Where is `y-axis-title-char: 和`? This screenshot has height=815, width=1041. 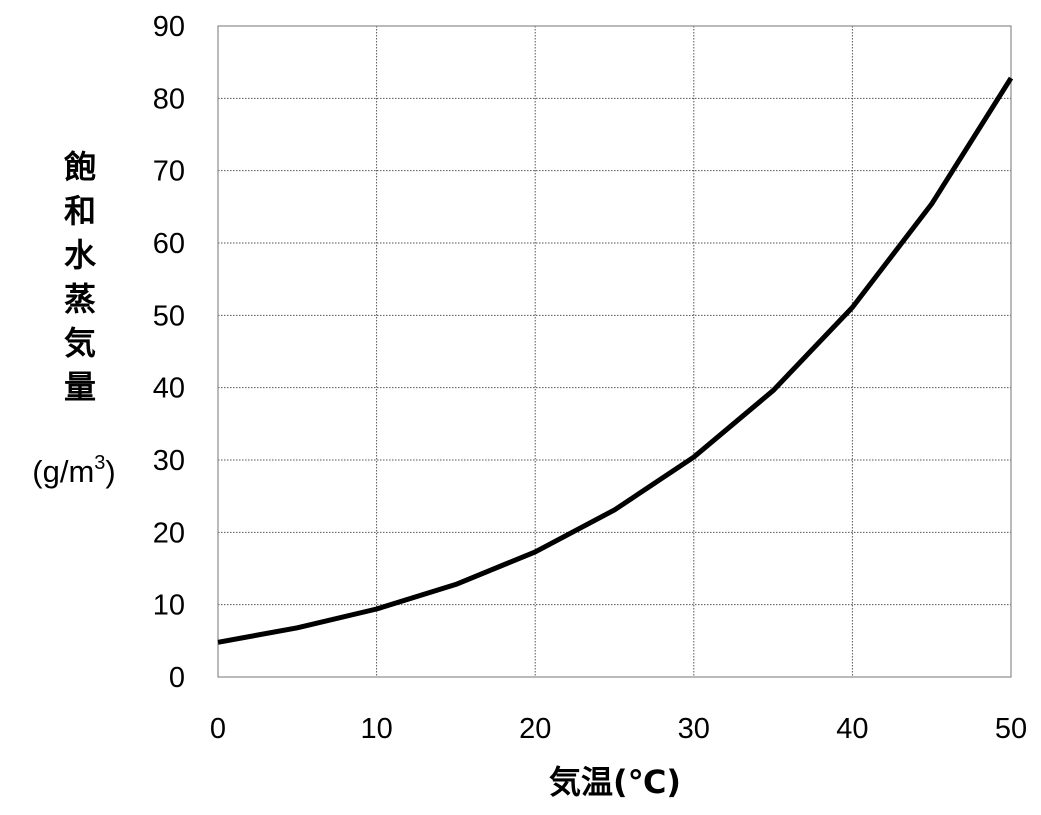 y-axis-title-char: 和 is located at coordinates (80, 211).